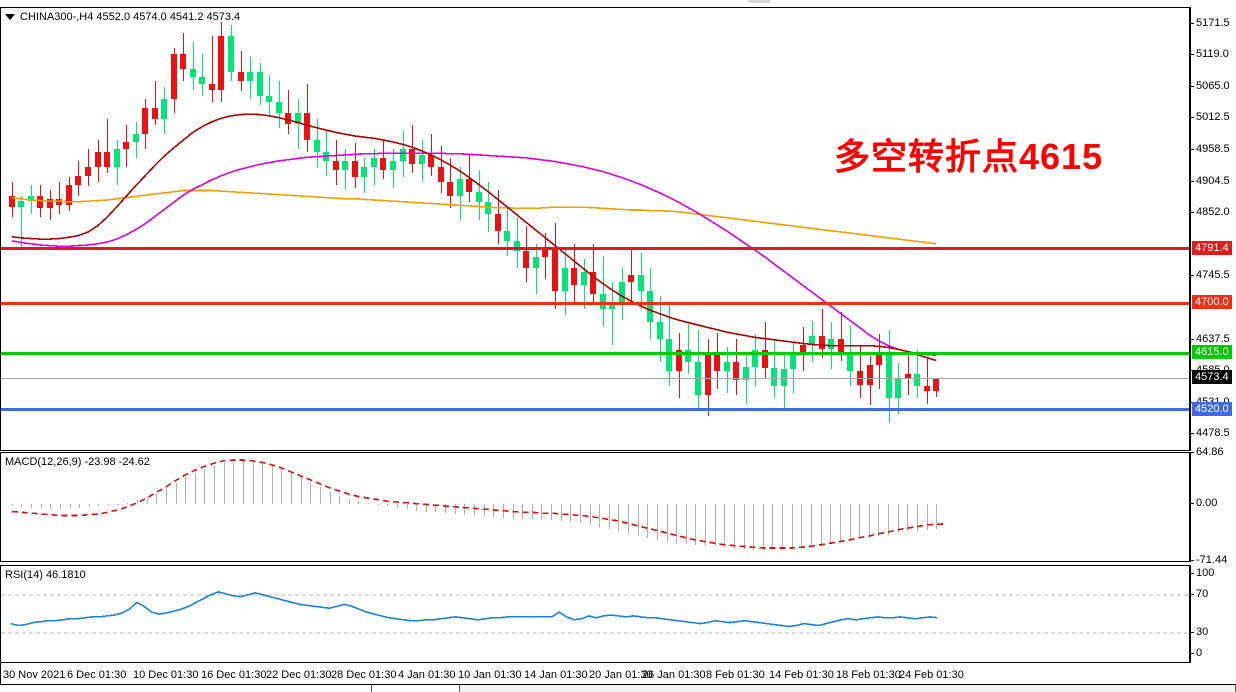  I want to click on rsi-panel: RSI(14) 46.1810, so click(595, 614).